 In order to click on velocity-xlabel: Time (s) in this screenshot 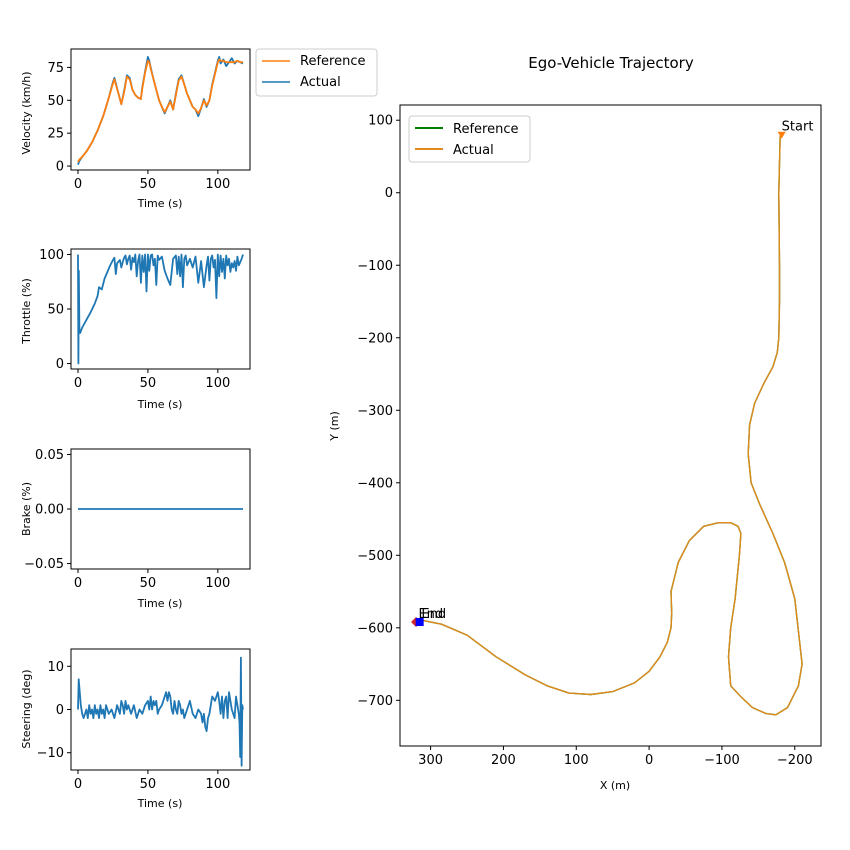, I will do `click(160, 203)`.